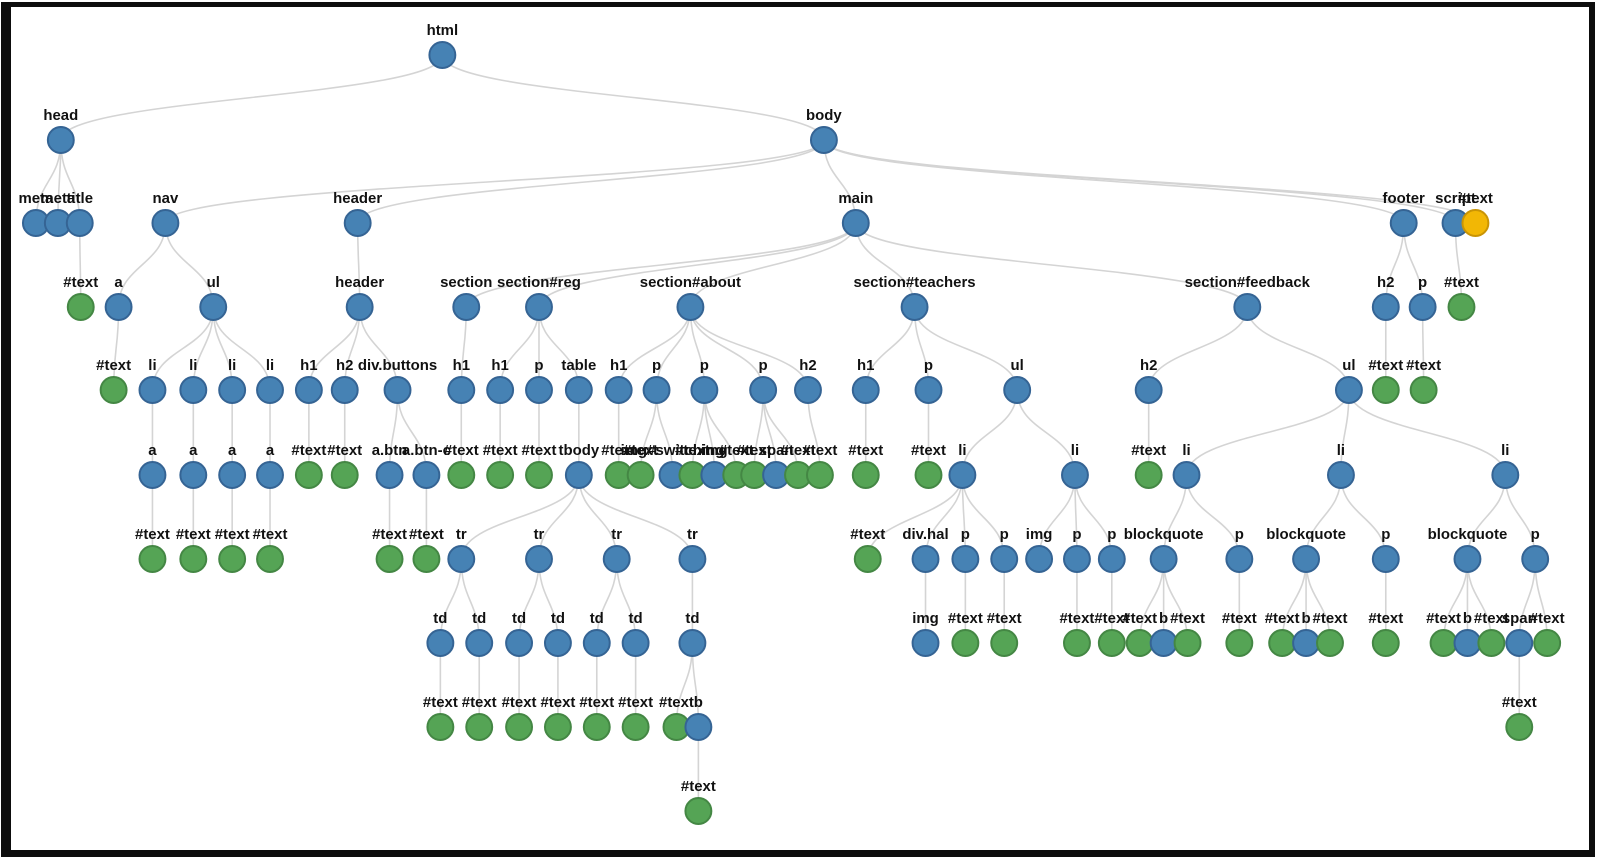  What do you see at coordinates (914, 307) in the screenshot?
I see `tree-node-section-teachers` at bounding box center [914, 307].